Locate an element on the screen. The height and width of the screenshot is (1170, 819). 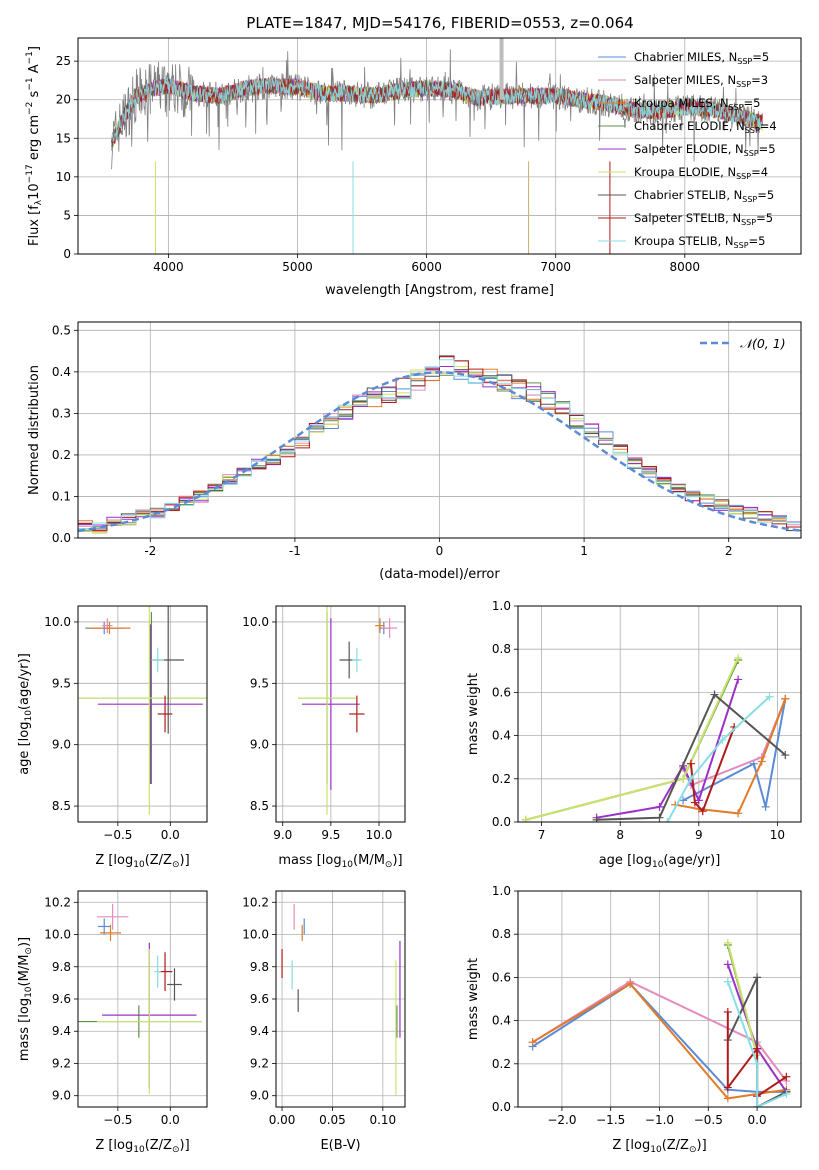
y-axis-label: mass weight is located at coordinates (473, 714).